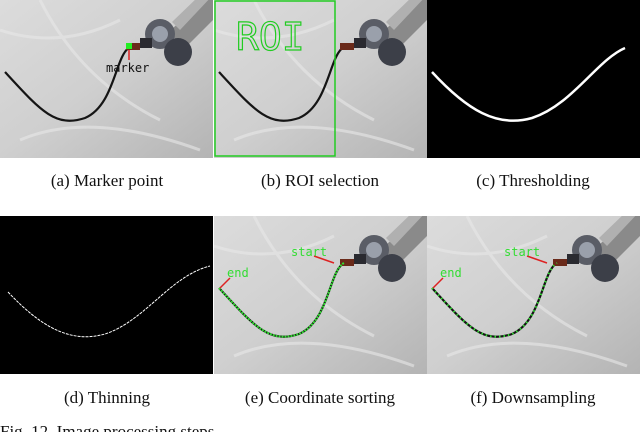 Image resolution: width=640 pixels, height=432 pixels. What do you see at coordinates (107, 397) in the screenshot?
I see `caption: (d) Thinning` at bounding box center [107, 397].